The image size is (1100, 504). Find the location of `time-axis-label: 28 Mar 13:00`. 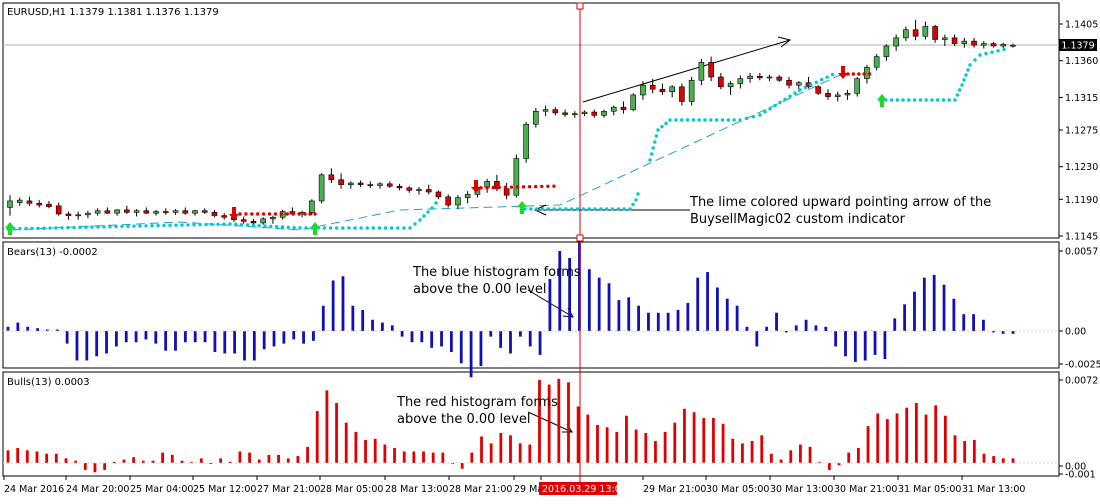

time-axis-label: 28 Mar 13:00 is located at coordinates (416, 489).